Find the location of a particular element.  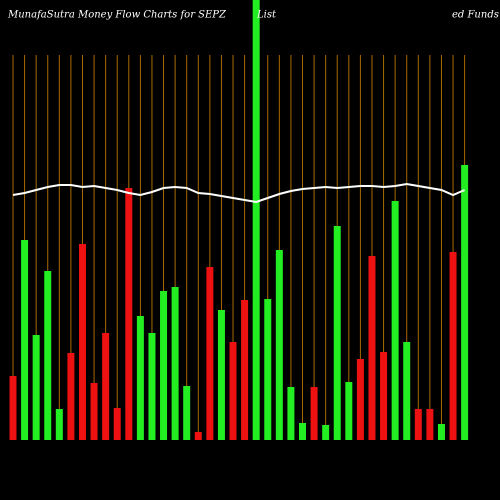

line is located at coordinates (239, 193).